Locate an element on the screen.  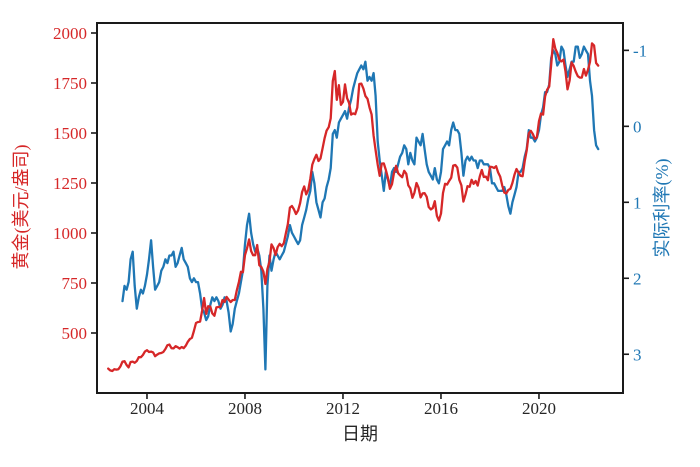
right-tick-label: 0 is located at coordinates (637, 126).